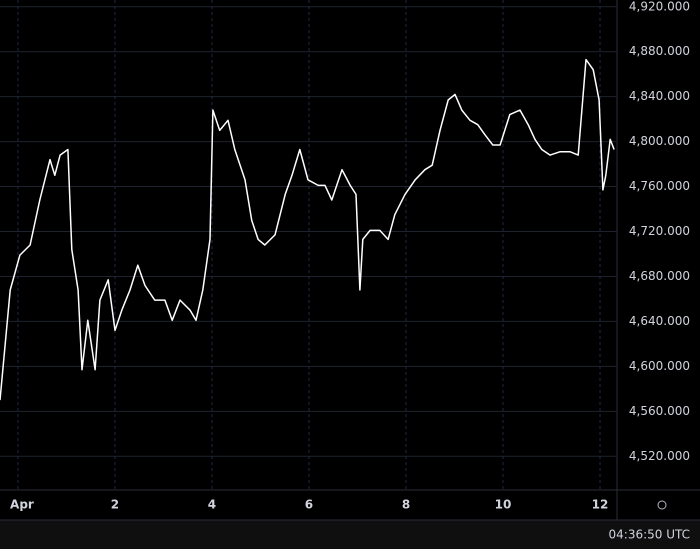 The width and height of the screenshot is (700, 549). What do you see at coordinates (350, 534) in the screenshot?
I see `status-bar` at bounding box center [350, 534].